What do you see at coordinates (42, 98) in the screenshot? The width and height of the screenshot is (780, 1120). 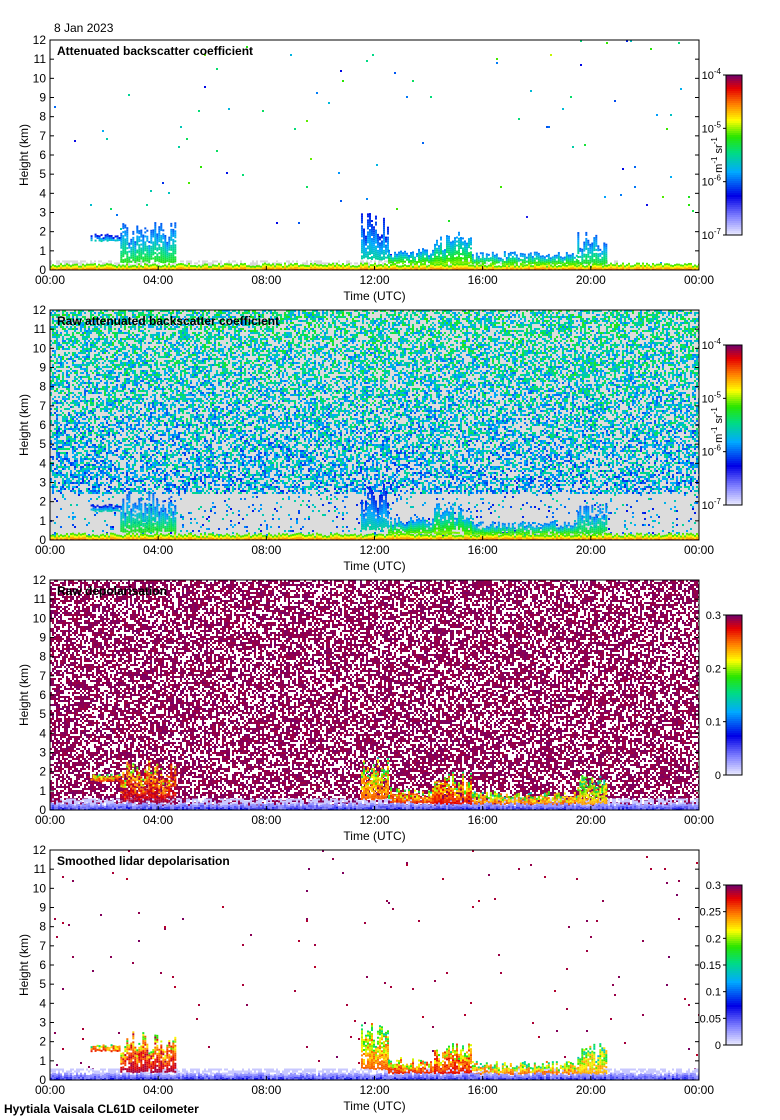 I see `y-tick-label: 9` at bounding box center [42, 98].